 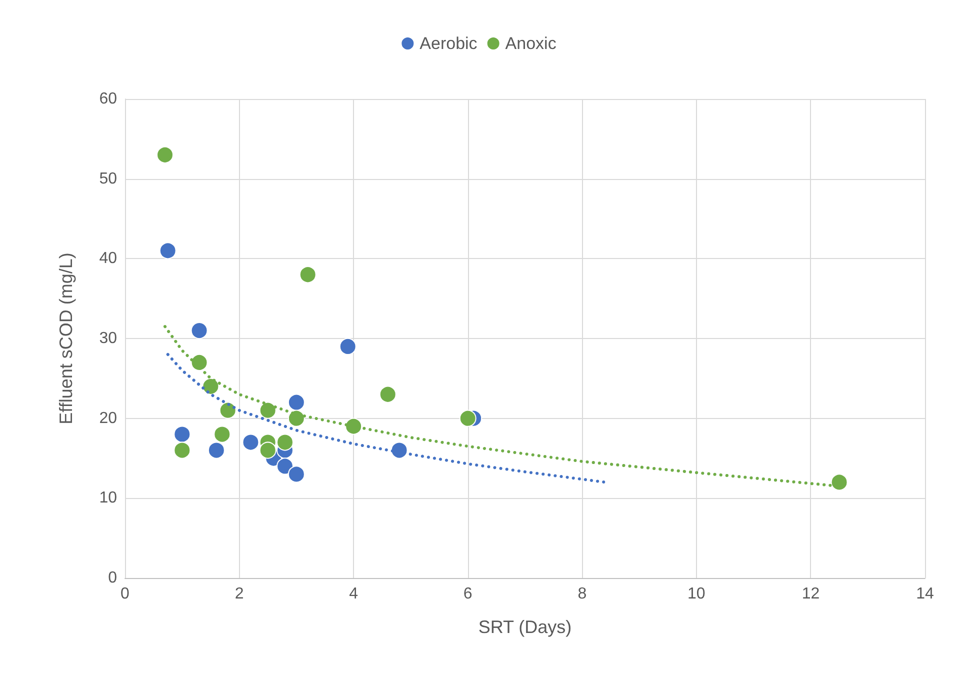 I want to click on x-tick-label: 6, so click(x=467, y=594).